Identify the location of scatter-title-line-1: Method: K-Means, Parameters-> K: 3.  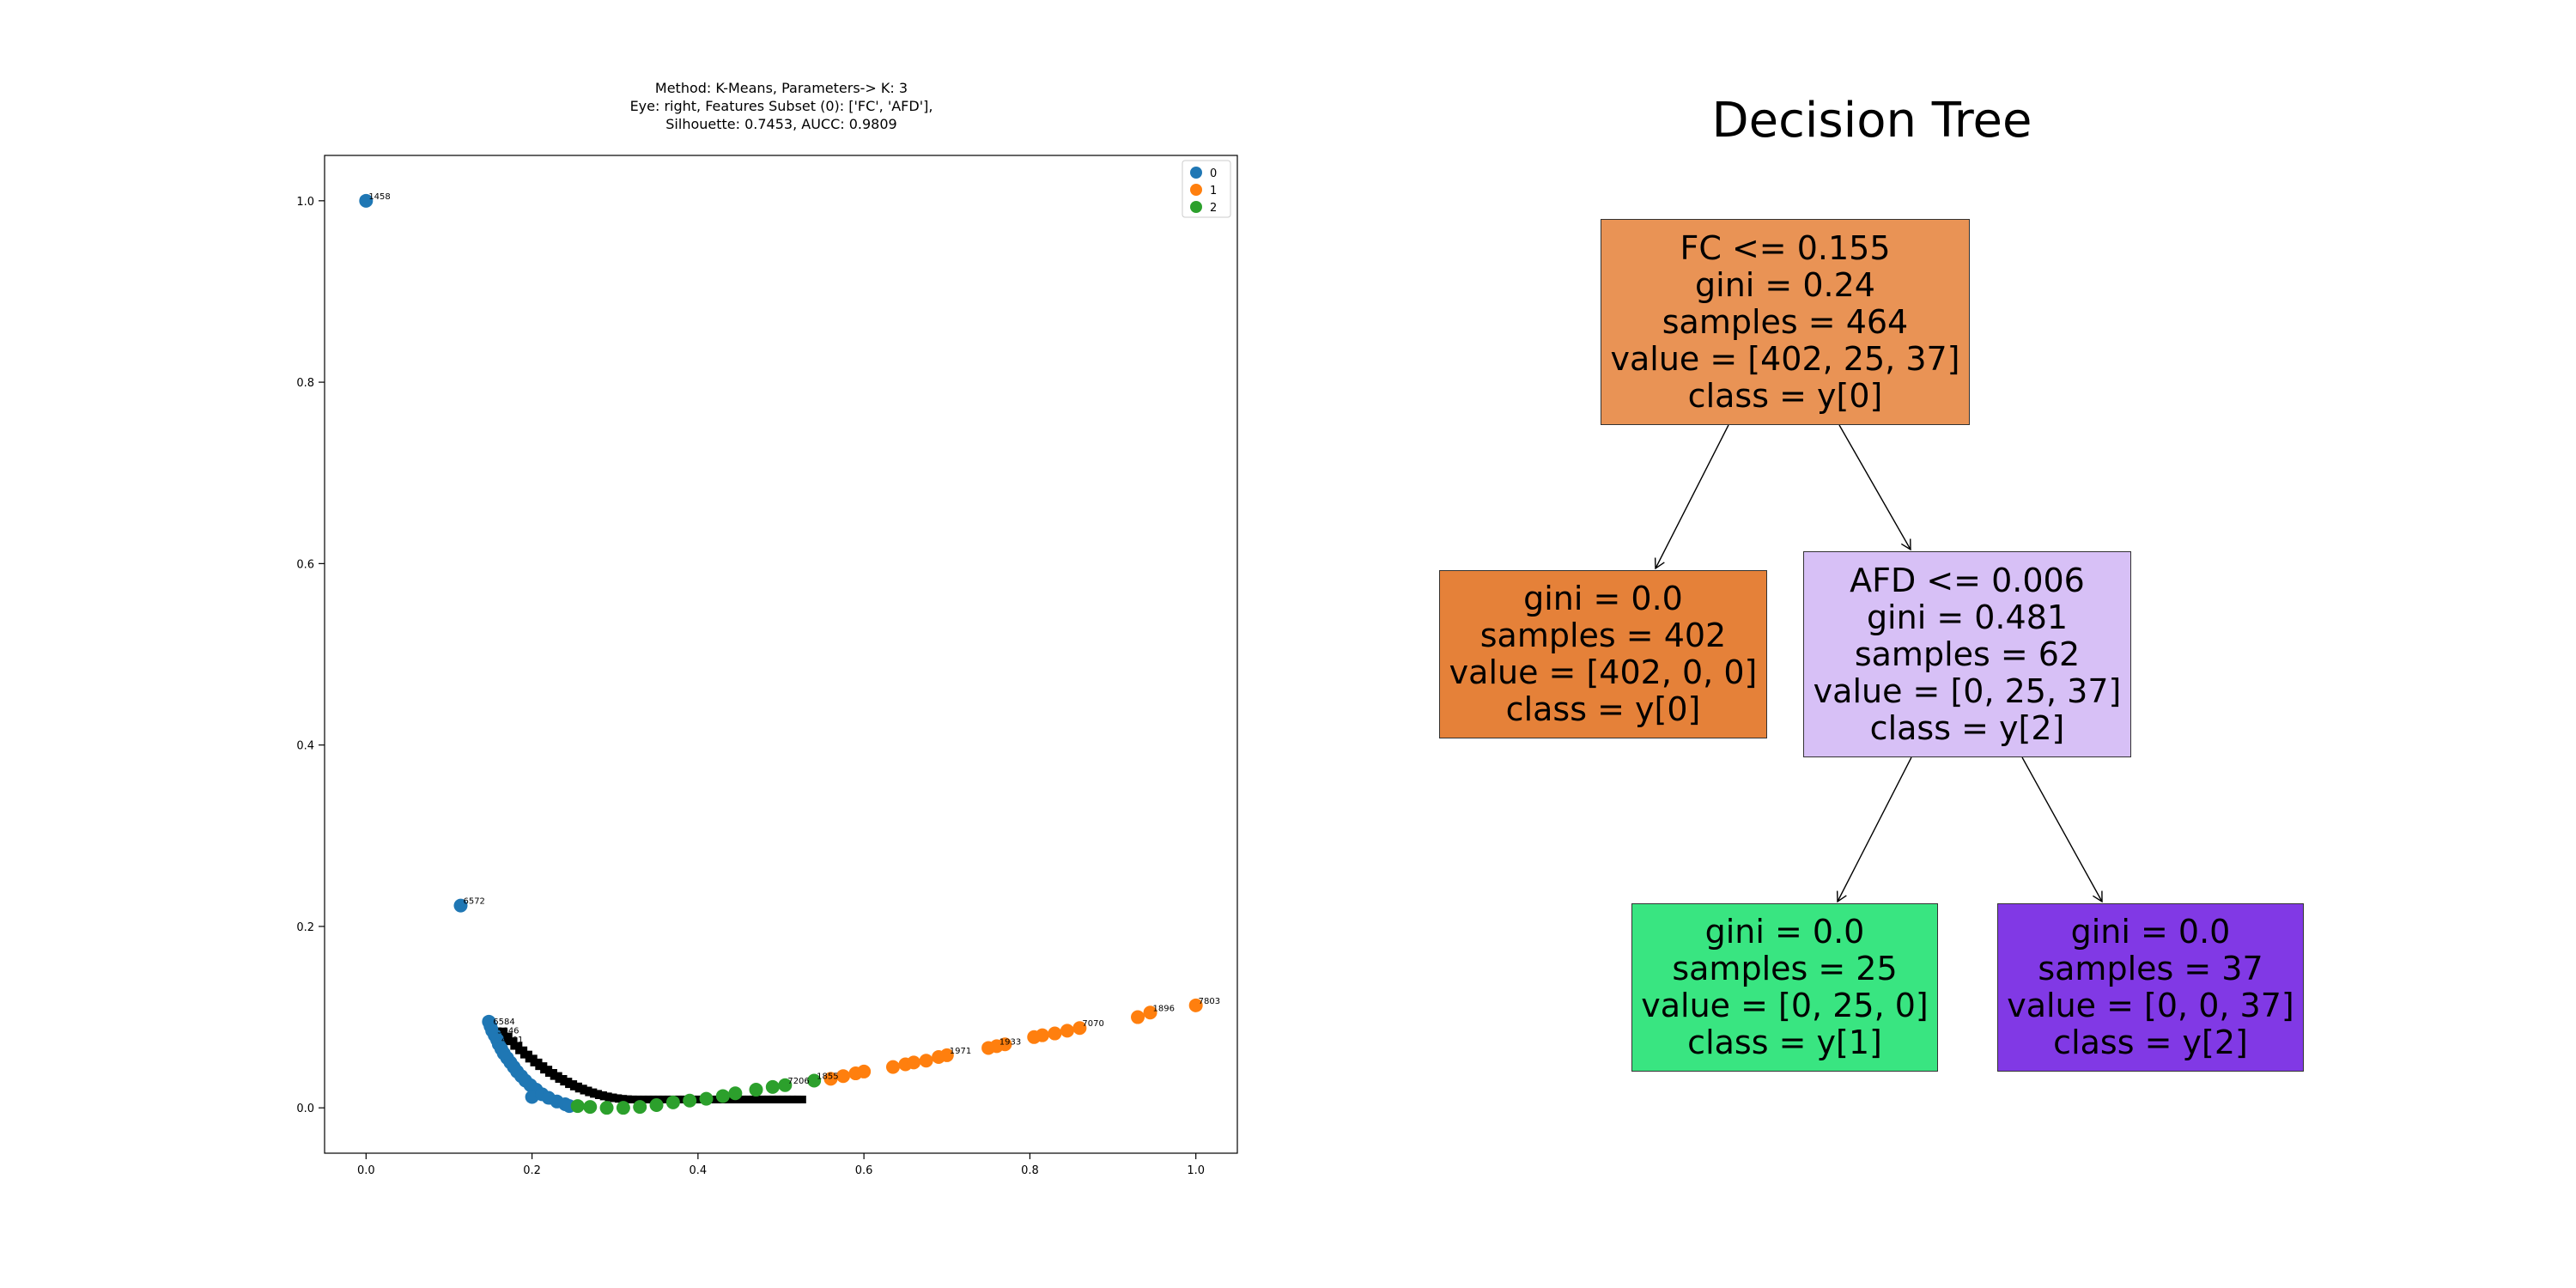
(781, 88).